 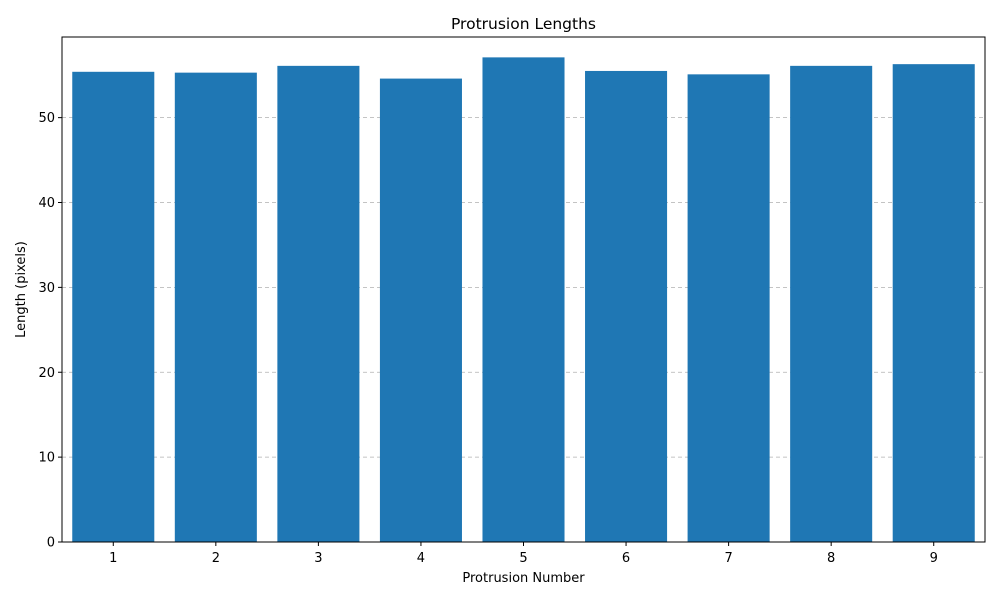 I want to click on x-axis-label: Protrusion Number, so click(x=523, y=578).